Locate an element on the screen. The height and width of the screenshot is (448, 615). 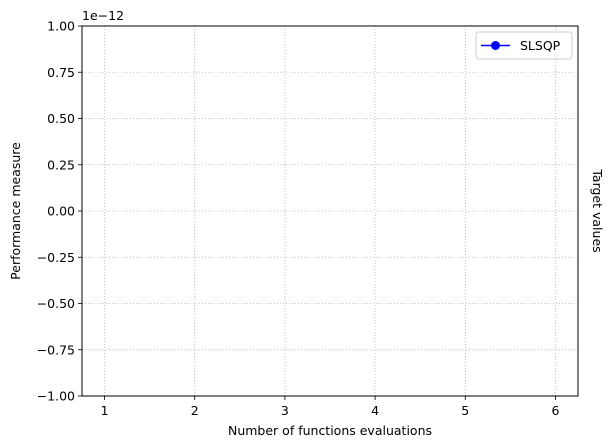
legend: SLSQP is located at coordinates (524, 45).